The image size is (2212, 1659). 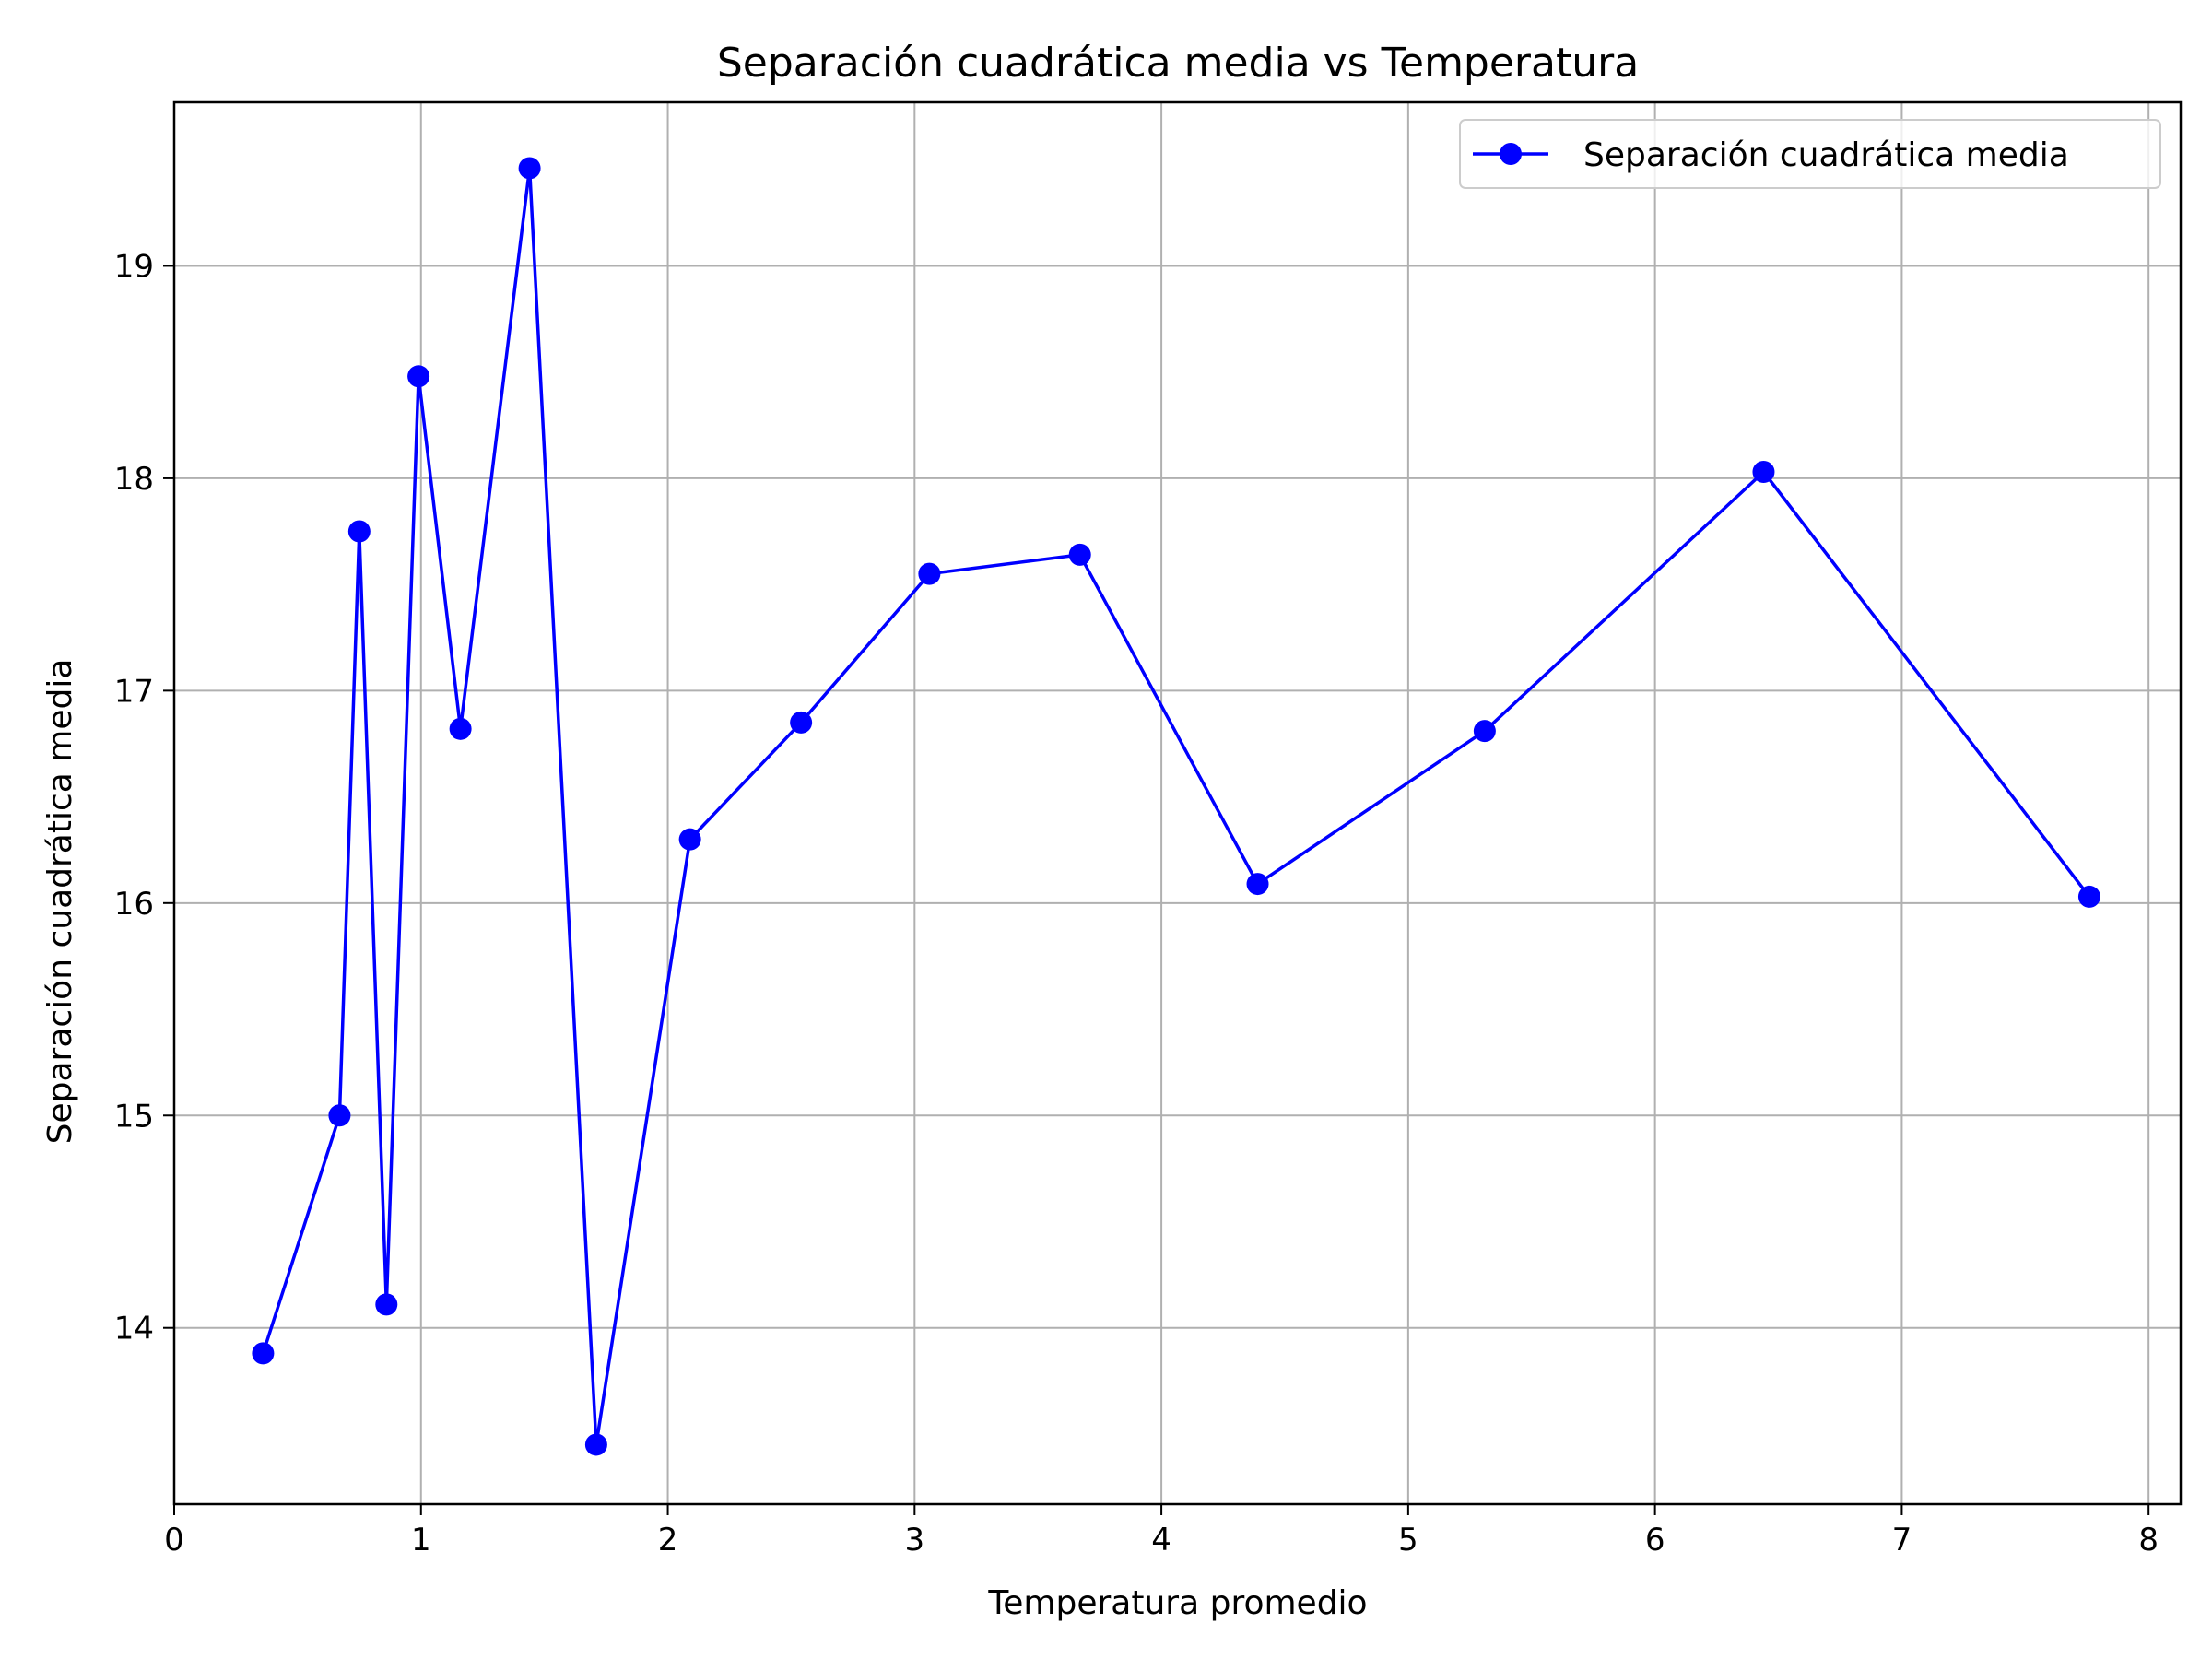 What do you see at coordinates (134, 1329) in the screenshot?
I see `y-tick-label: 14` at bounding box center [134, 1329].